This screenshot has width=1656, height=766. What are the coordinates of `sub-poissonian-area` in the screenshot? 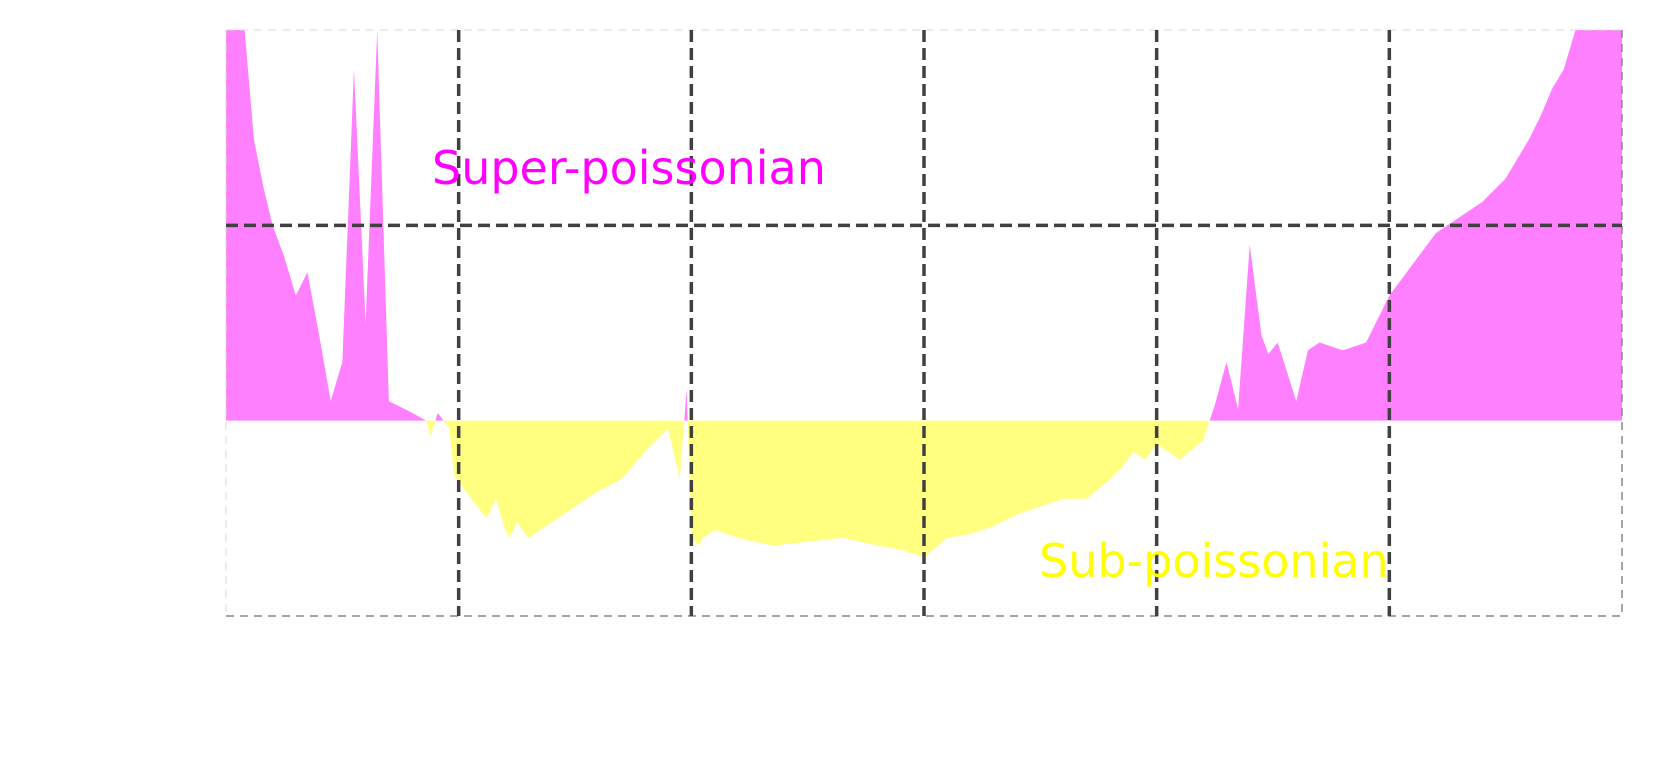 It's located at (818, 489).